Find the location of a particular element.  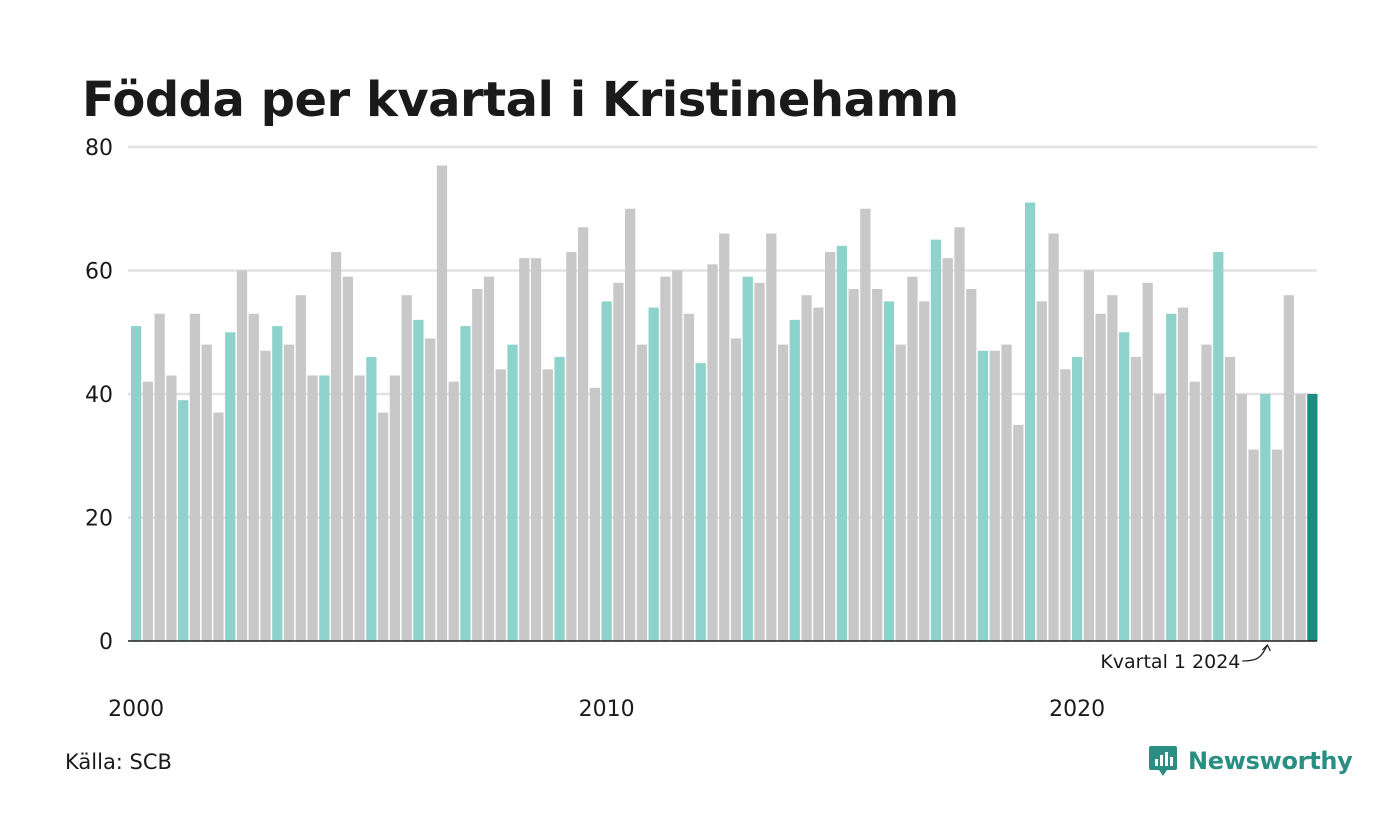

bar-2019-q3 is located at coordinates (1053, 437).